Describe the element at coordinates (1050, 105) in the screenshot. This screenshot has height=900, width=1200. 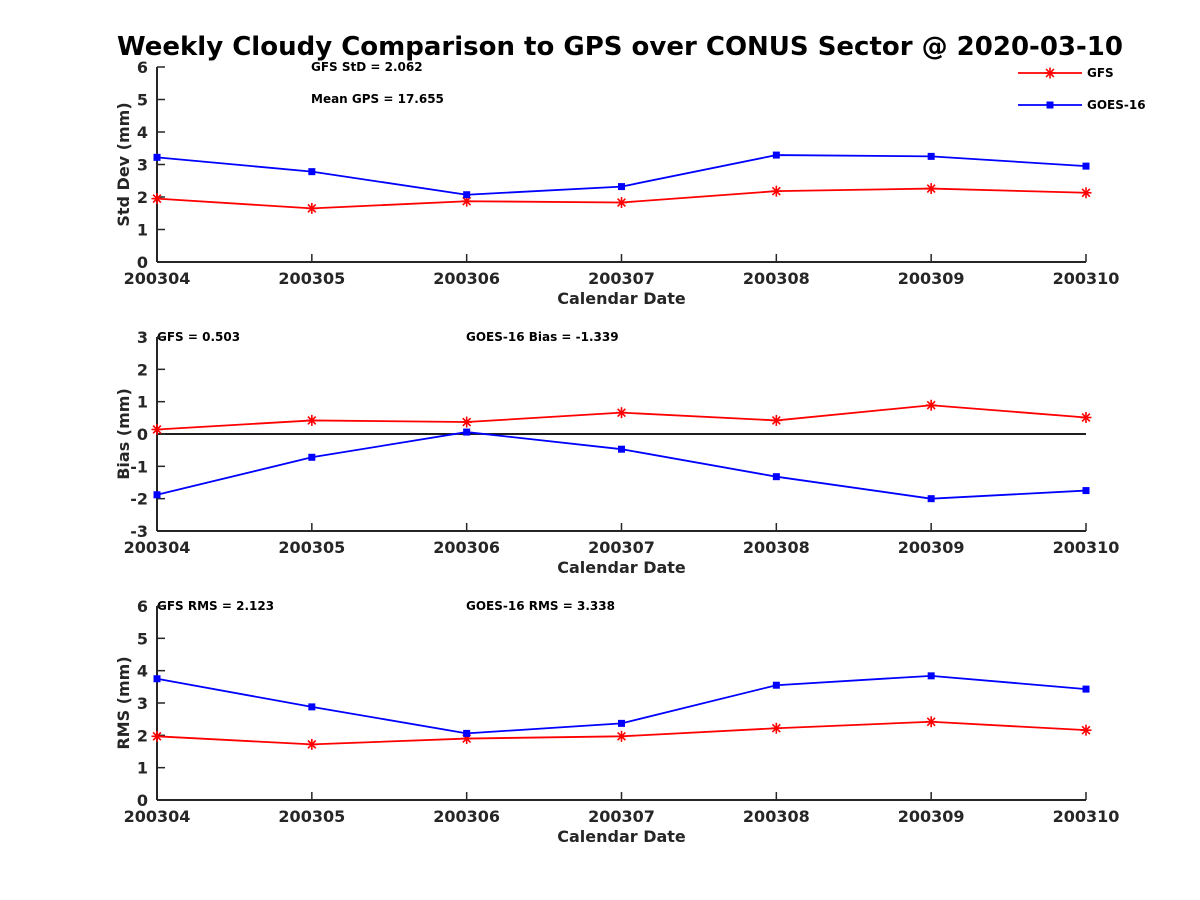
I see `legend-marker-goes16` at that location.